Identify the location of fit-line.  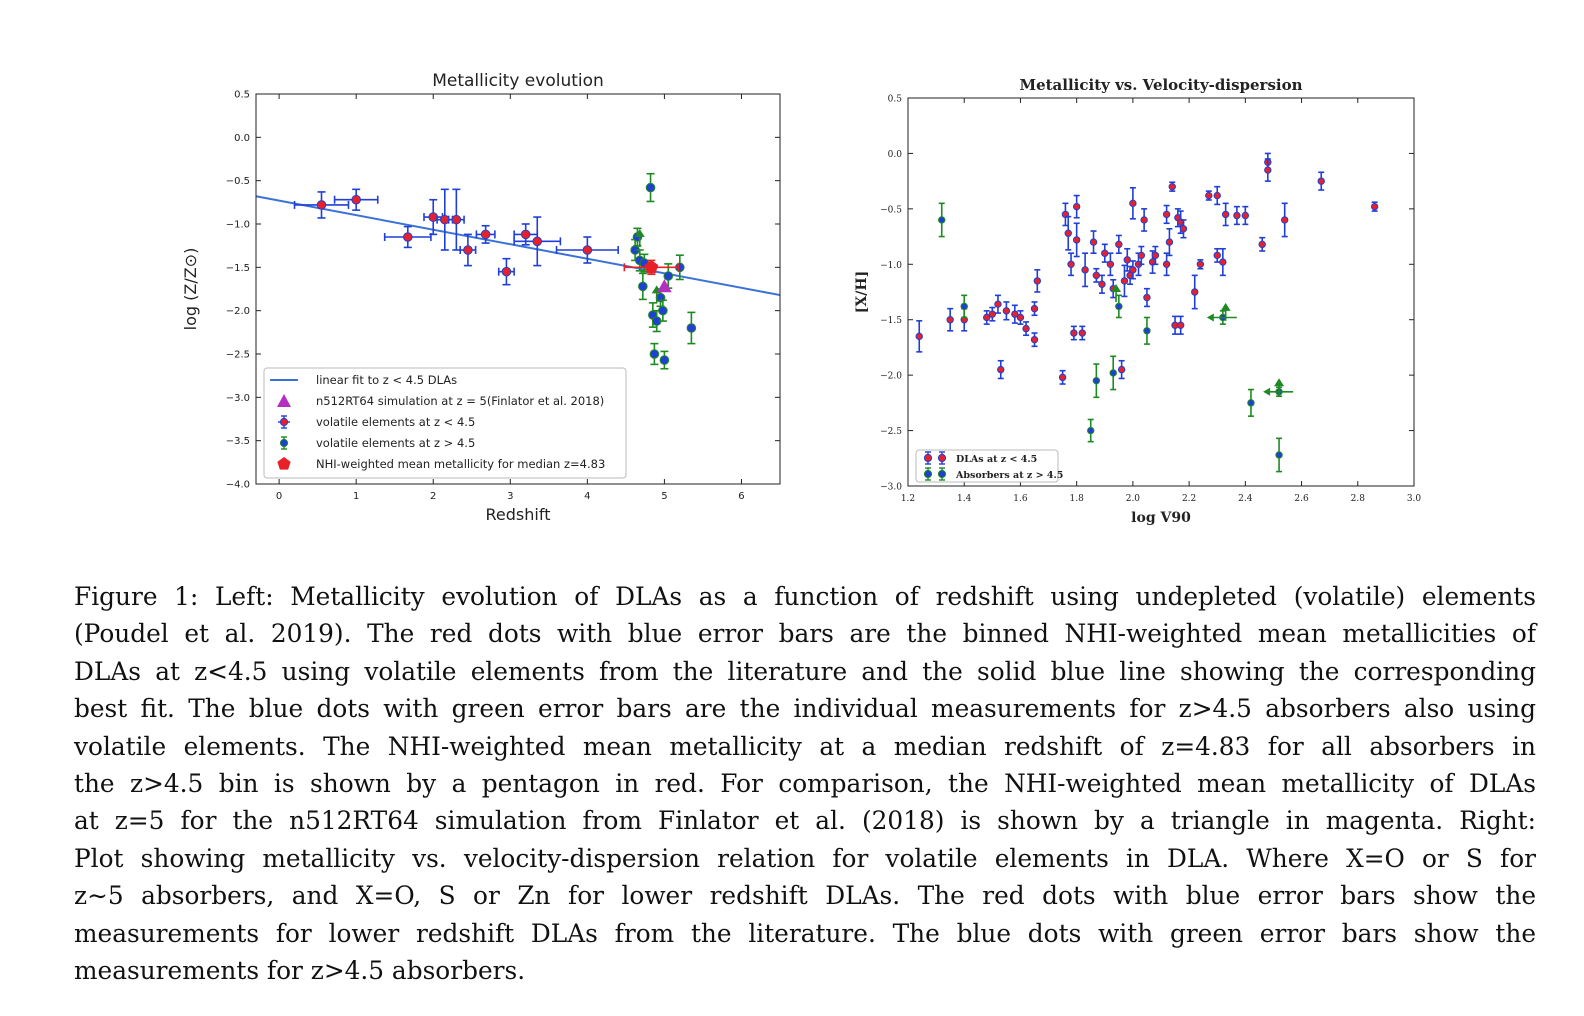
(518, 246).